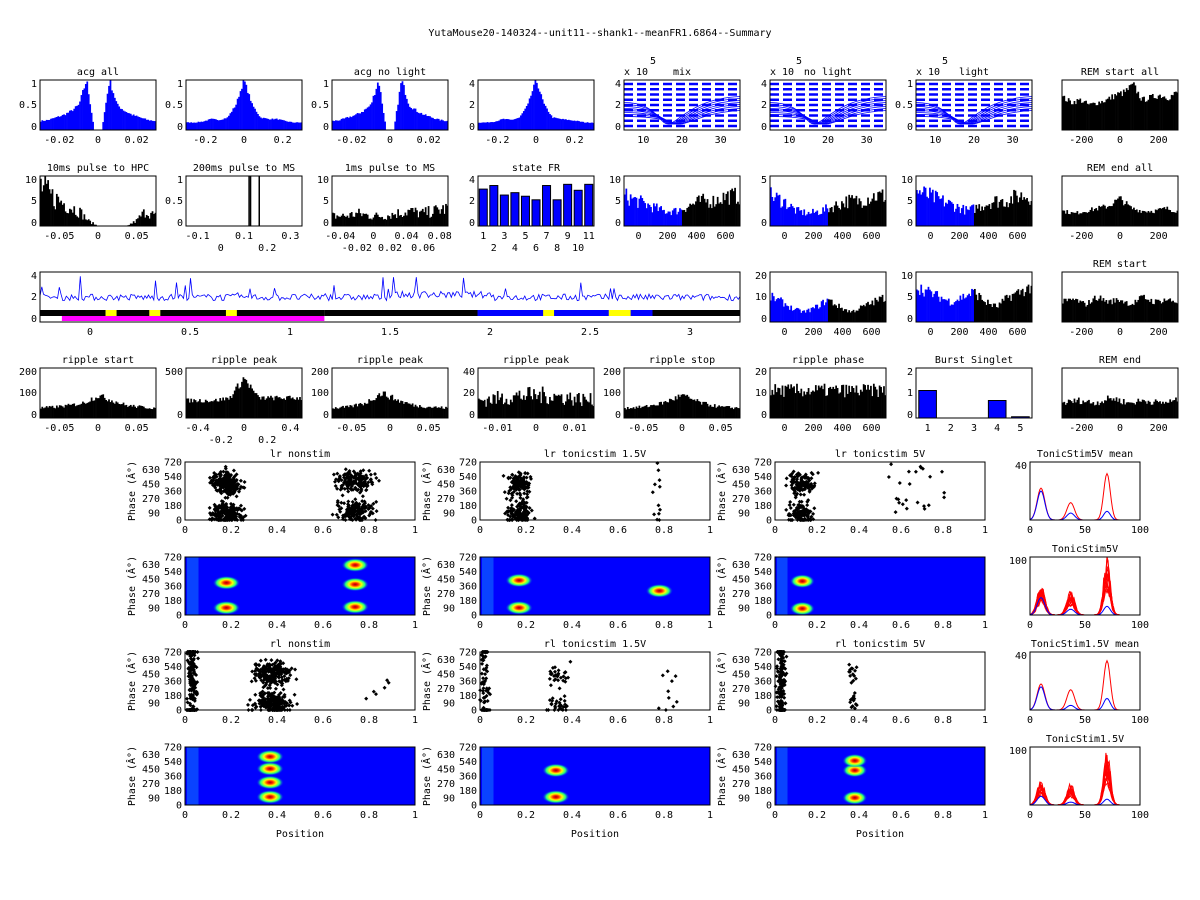  What do you see at coordinates (446, 499) in the screenshot?
I see `y-tick-label: 270` at bounding box center [446, 499].